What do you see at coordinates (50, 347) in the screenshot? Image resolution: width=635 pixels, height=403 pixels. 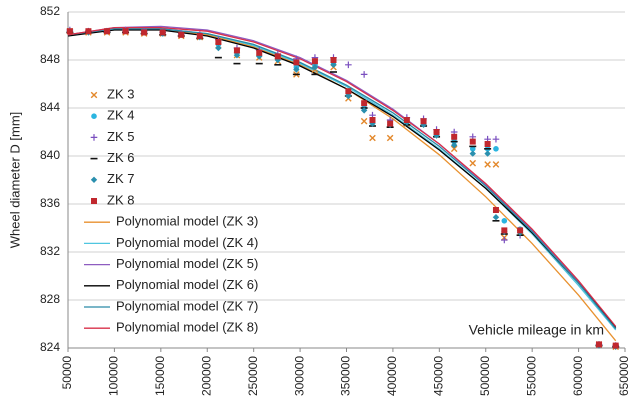 I see `y-tick-label: 824` at bounding box center [50, 347].